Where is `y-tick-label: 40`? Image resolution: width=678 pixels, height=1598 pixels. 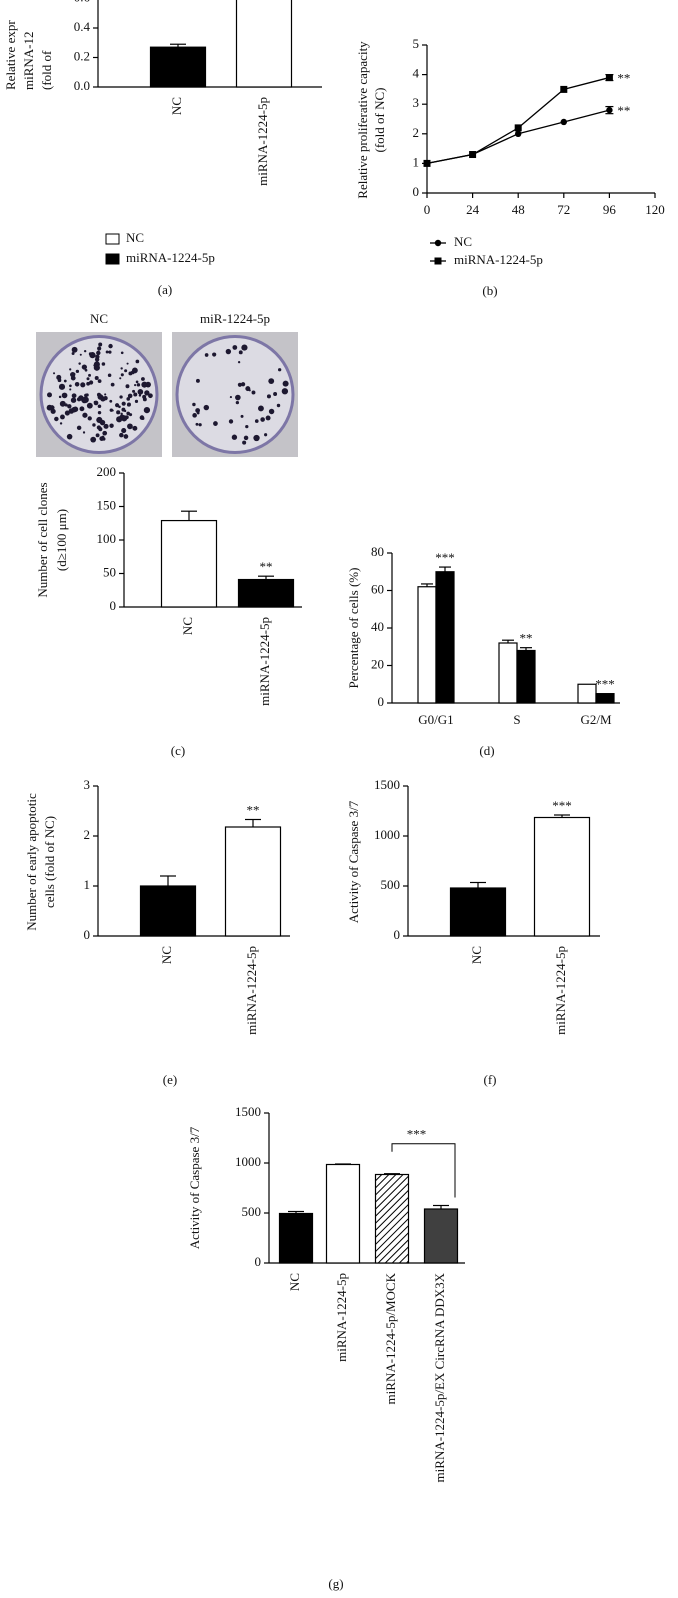
y-tick-label: 40 is located at coordinates (377, 626).